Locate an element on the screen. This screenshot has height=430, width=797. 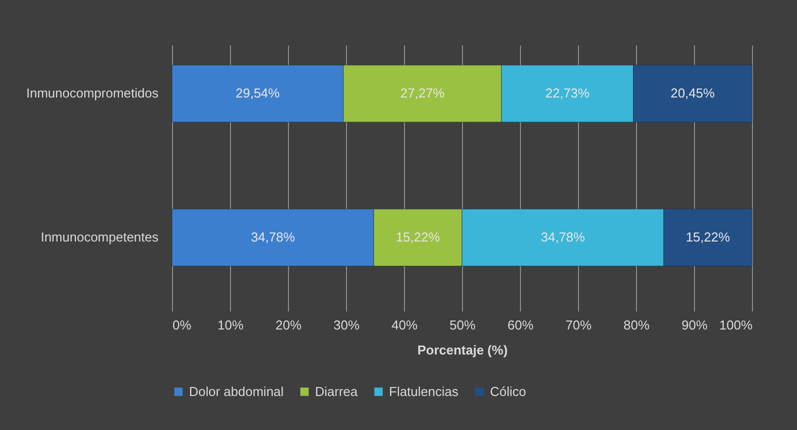
x-tick-label: 10% is located at coordinates (230, 325).